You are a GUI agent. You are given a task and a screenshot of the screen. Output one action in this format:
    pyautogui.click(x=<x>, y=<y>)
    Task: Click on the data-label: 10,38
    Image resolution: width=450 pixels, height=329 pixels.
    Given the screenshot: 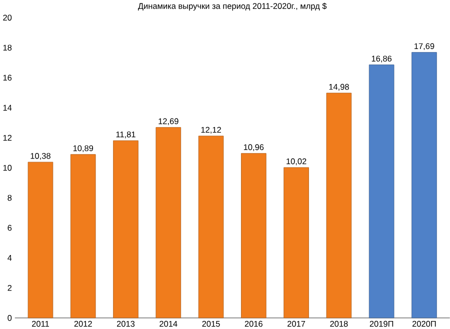 What is the action you would take?
    pyautogui.click(x=40, y=156)
    